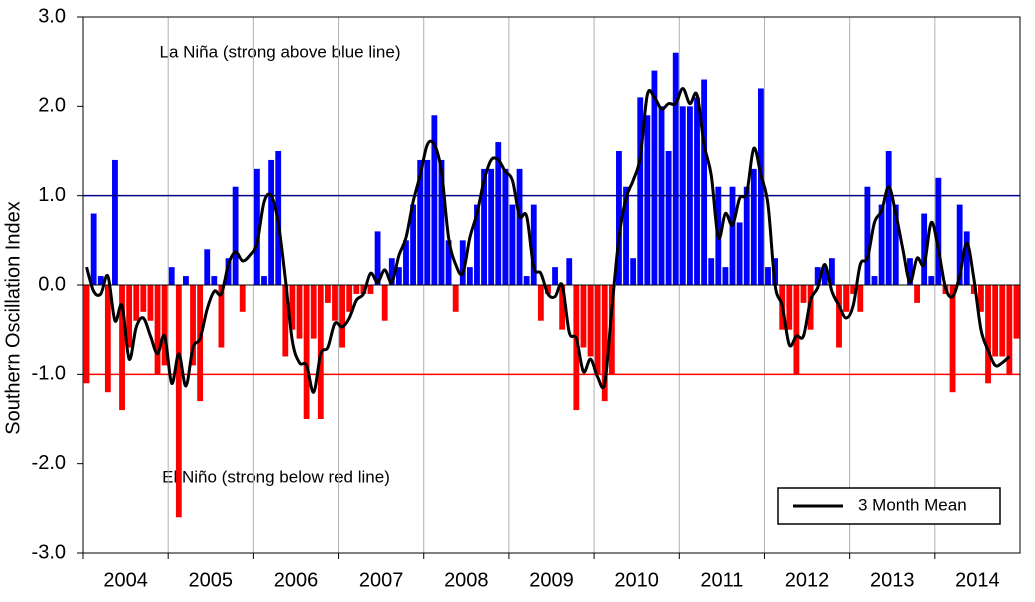 The height and width of the screenshot is (602, 1035). I want to click on y-tick-label: 3.0, so click(52, 16).